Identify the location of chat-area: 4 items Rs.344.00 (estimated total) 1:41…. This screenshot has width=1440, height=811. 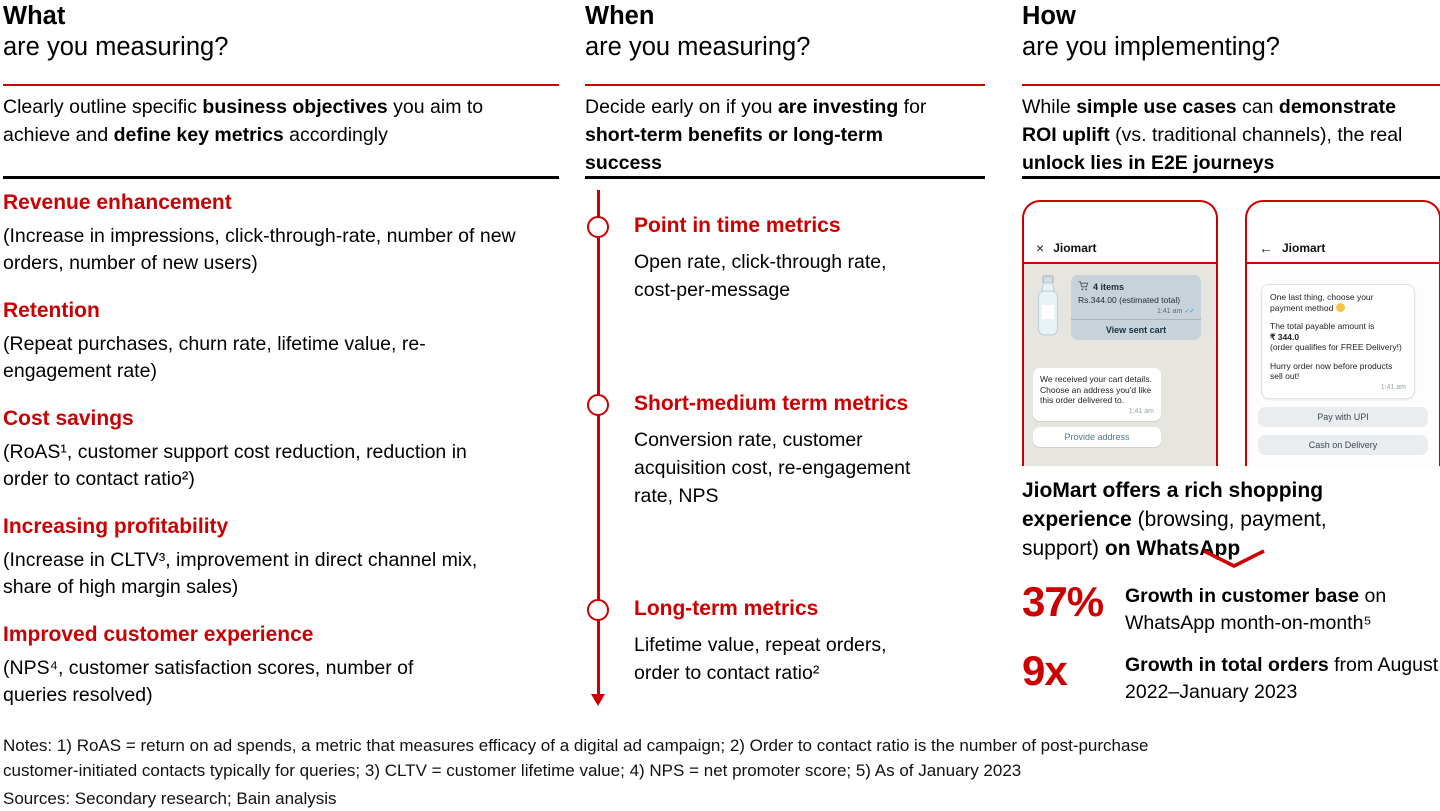
(1120, 365).